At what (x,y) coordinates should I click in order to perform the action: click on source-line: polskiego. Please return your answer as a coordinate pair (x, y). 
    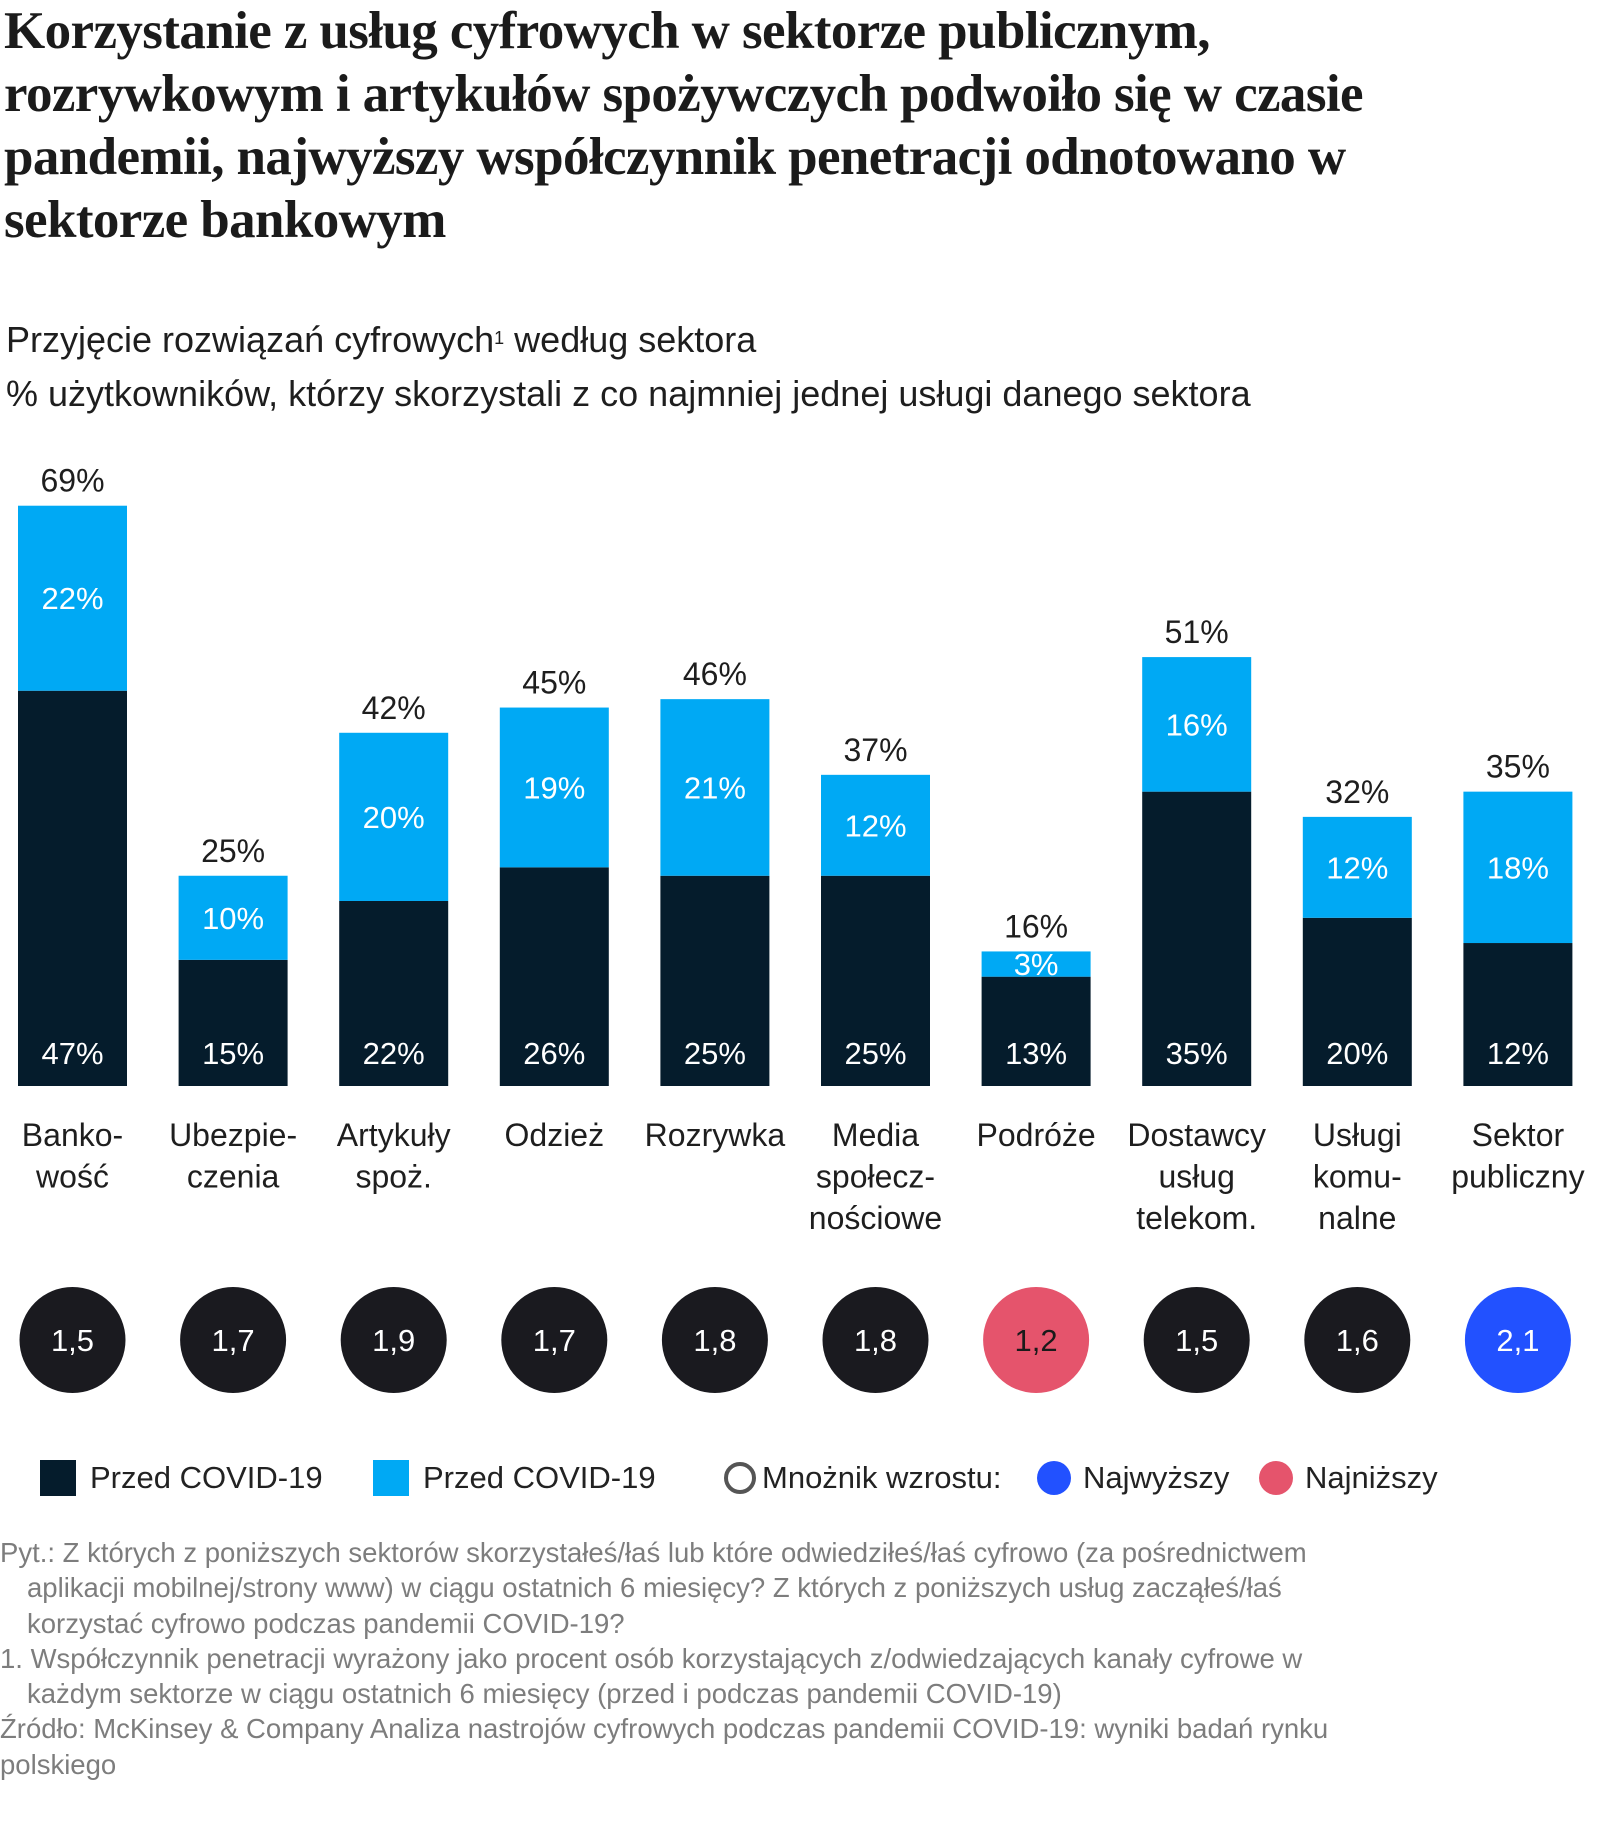
    Looking at the image, I should click on (58, 1764).